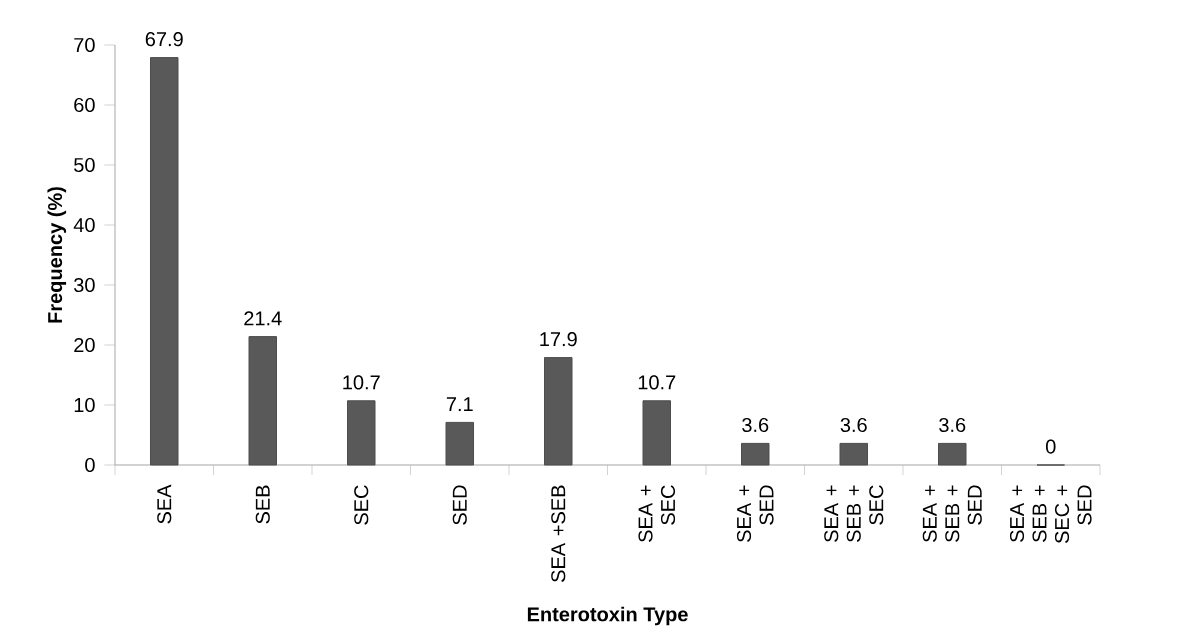 The image size is (1183, 635). I want to click on x-tick-label: SEA + SEC, so click(657, 513).